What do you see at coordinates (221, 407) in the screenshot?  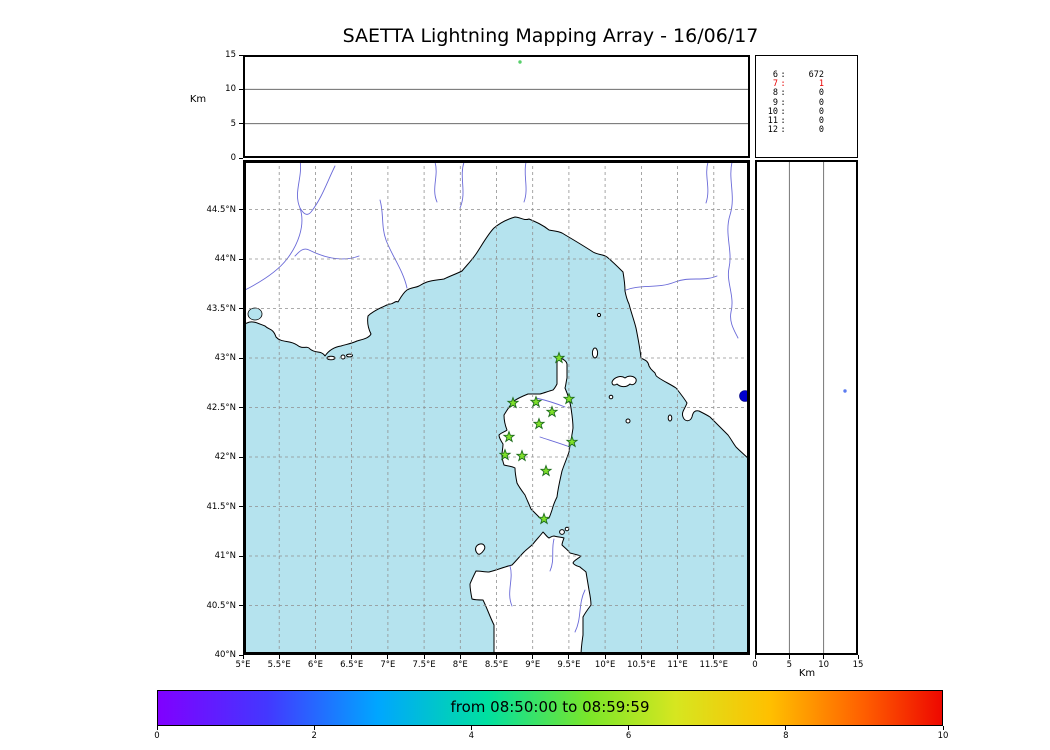 I see `lat-tick-label: 42.5°N` at bounding box center [221, 407].